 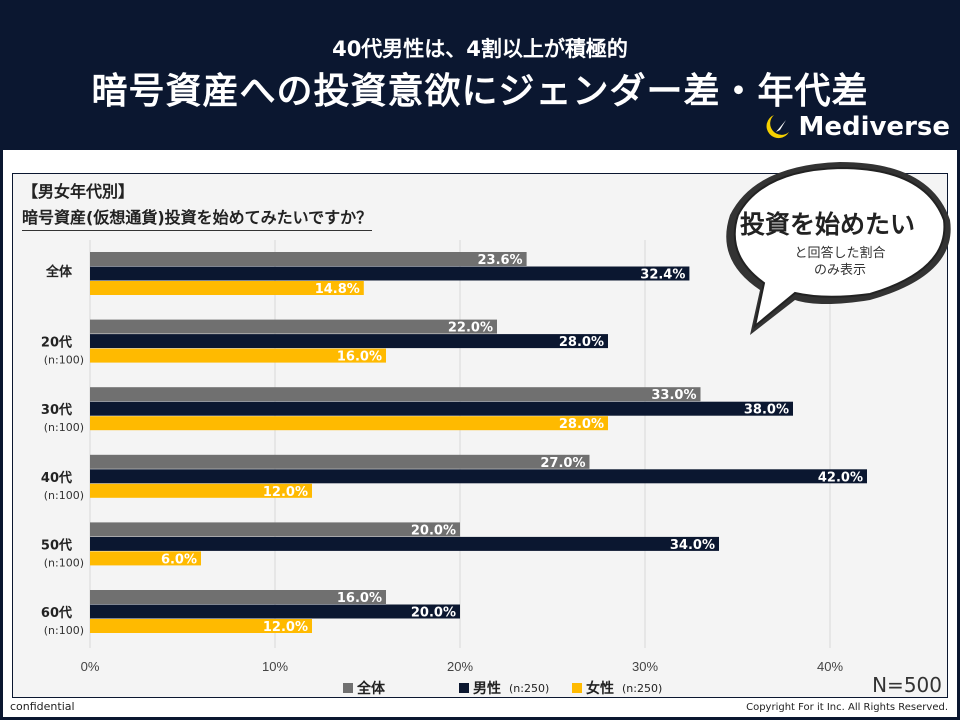 I want to click on category-label: 40代, so click(x=56, y=478).